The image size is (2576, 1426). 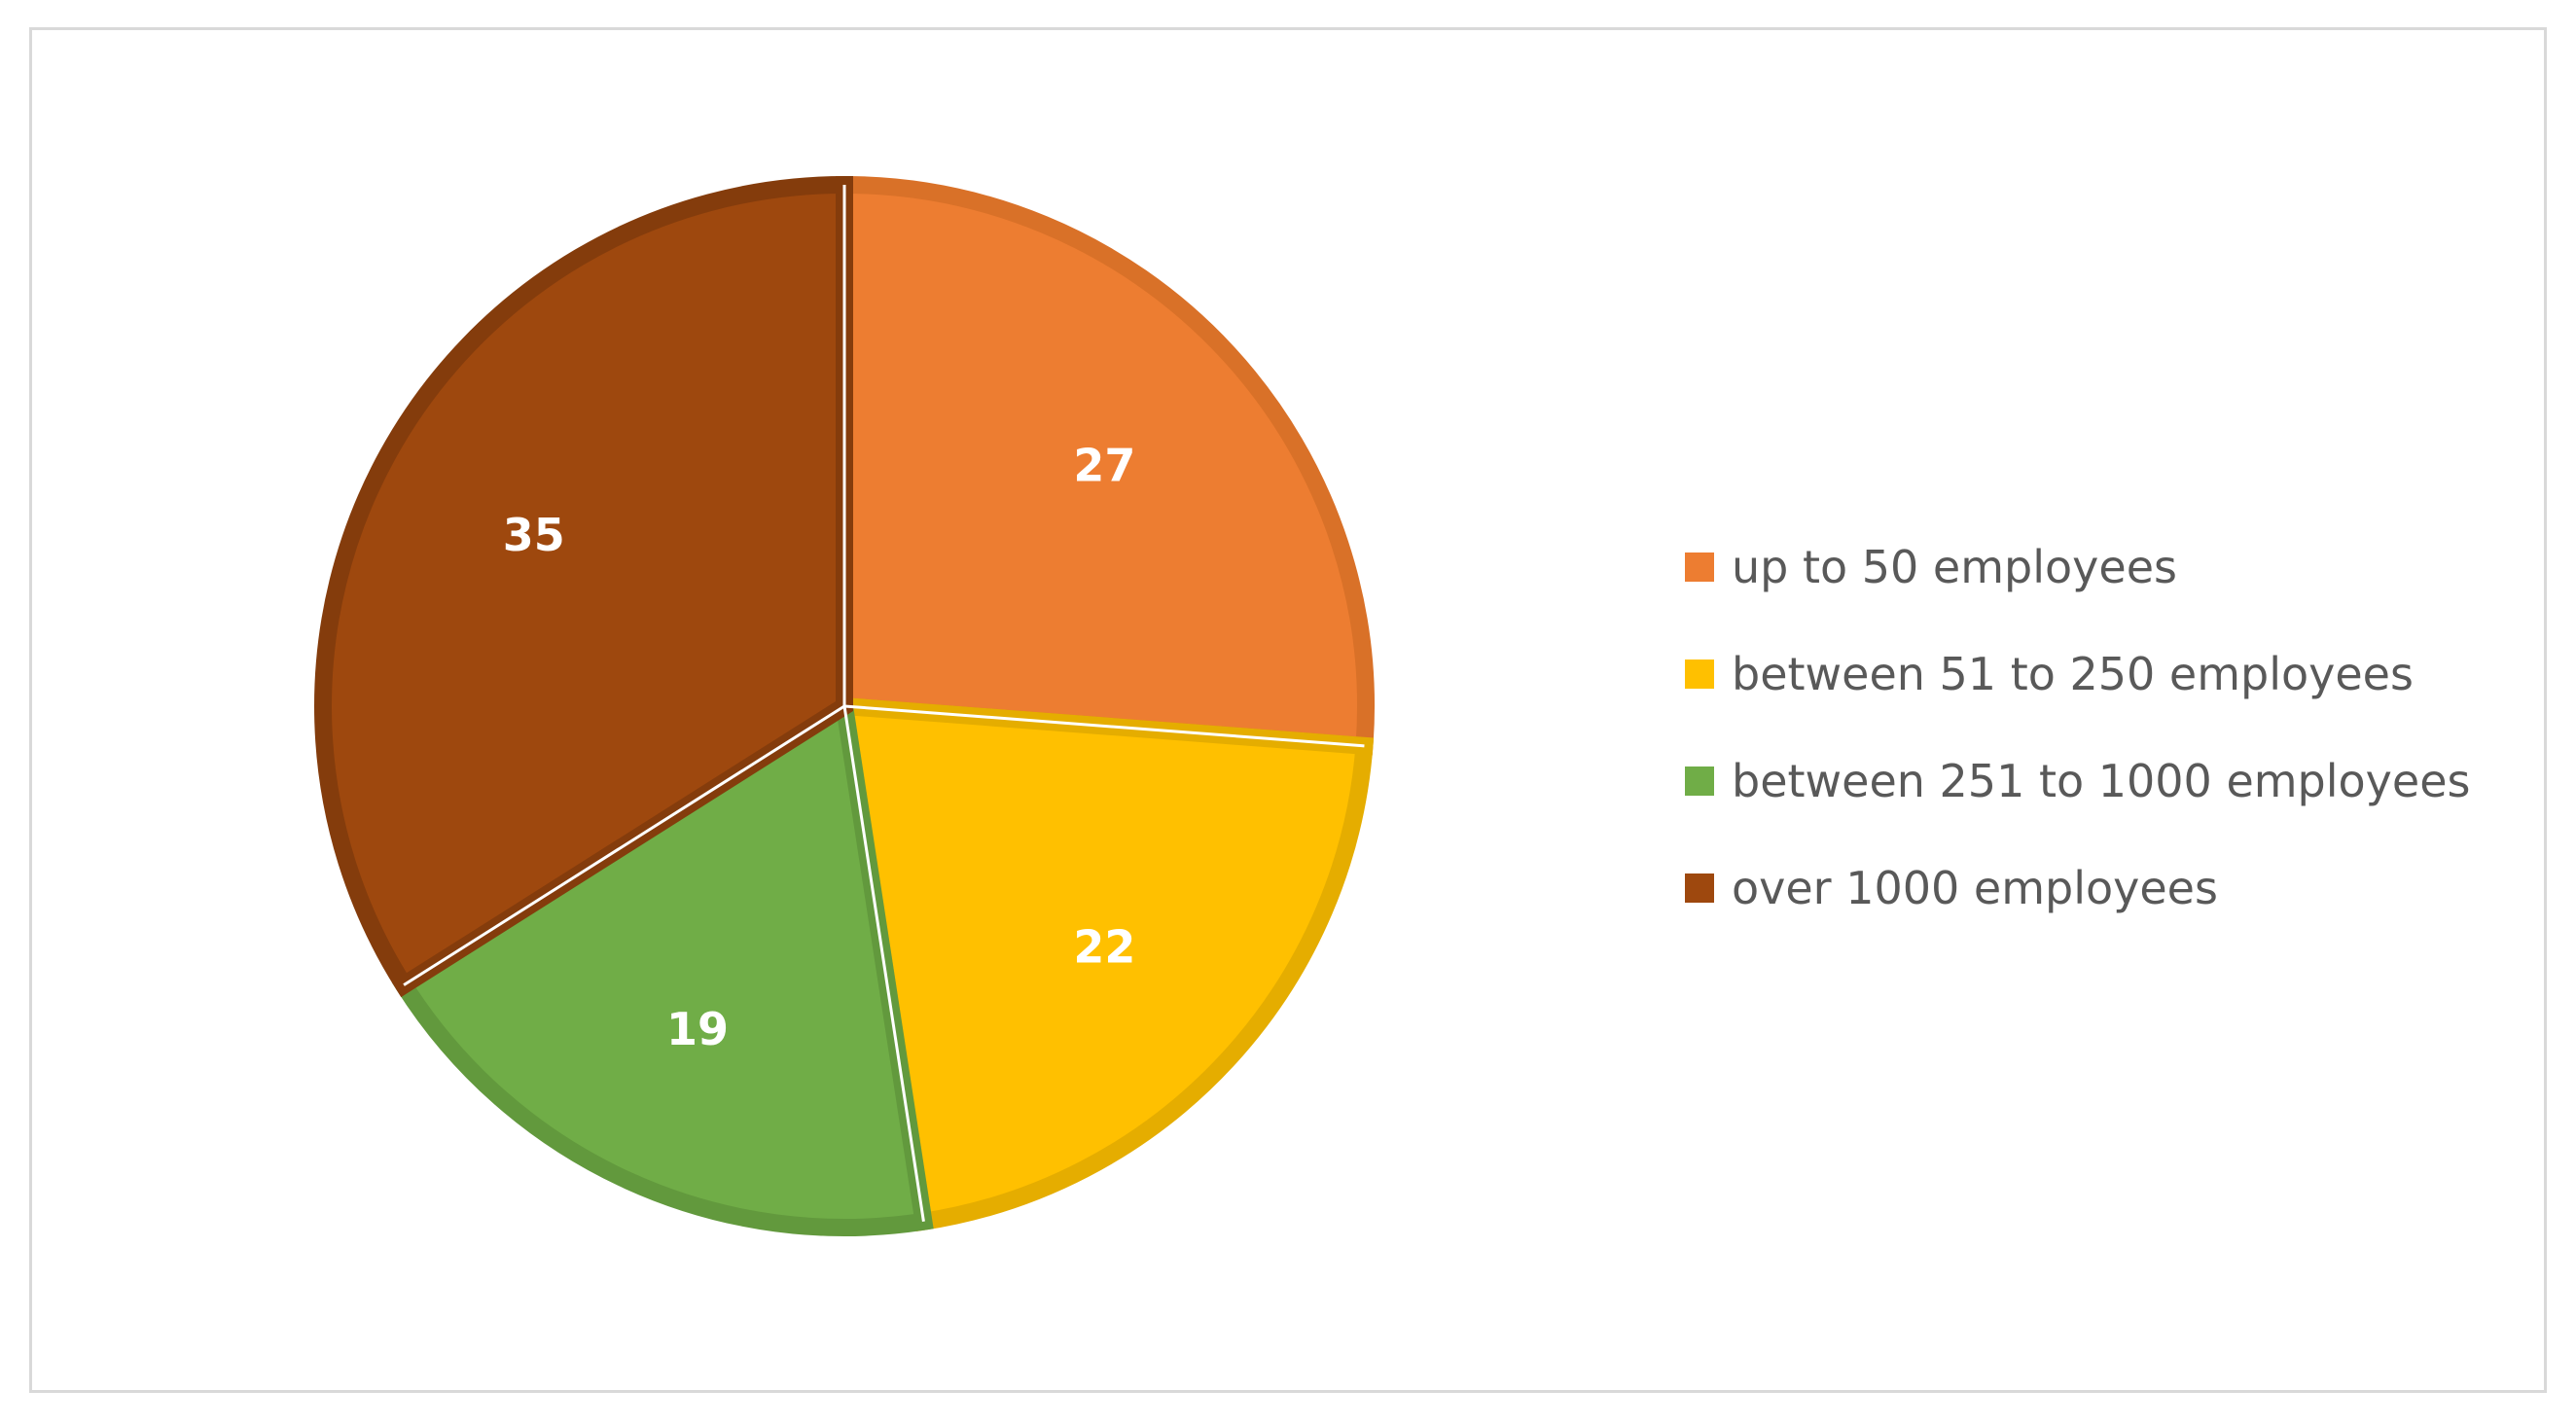 What do you see at coordinates (1954, 567) in the screenshot?
I see `legend-label: up to 50 employees` at bounding box center [1954, 567].